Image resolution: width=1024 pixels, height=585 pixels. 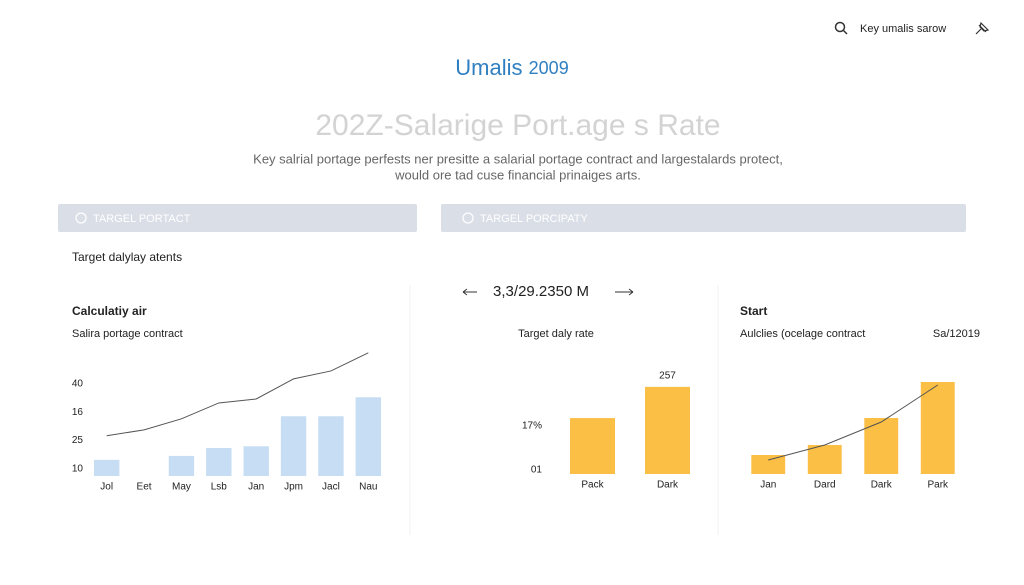 I want to click on x-tick-label: May, so click(x=181, y=487).